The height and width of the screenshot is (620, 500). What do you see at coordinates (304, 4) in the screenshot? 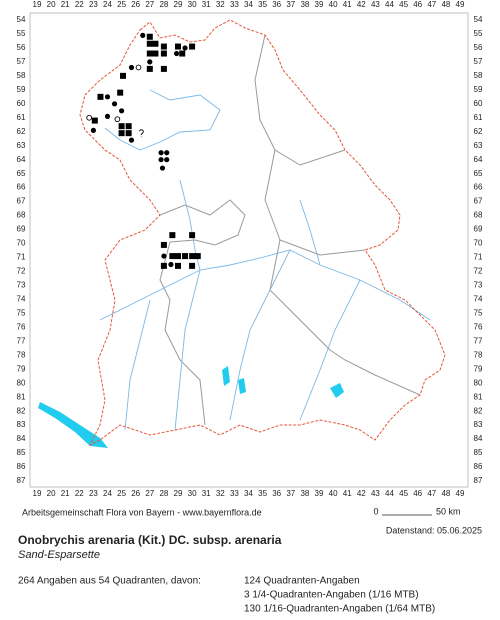
I see `column-label: 38` at bounding box center [304, 4].